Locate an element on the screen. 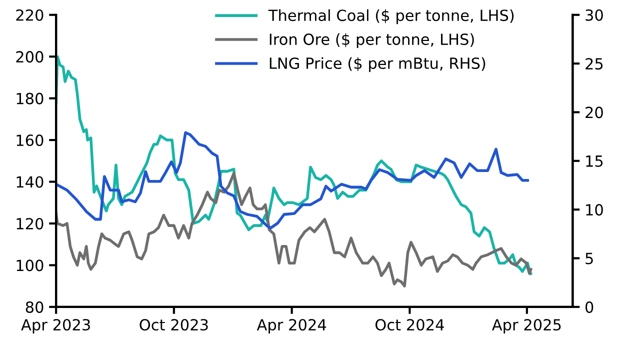 The width and height of the screenshot is (630, 354). x-tick-label: Apr 2023 is located at coordinates (55, 326).